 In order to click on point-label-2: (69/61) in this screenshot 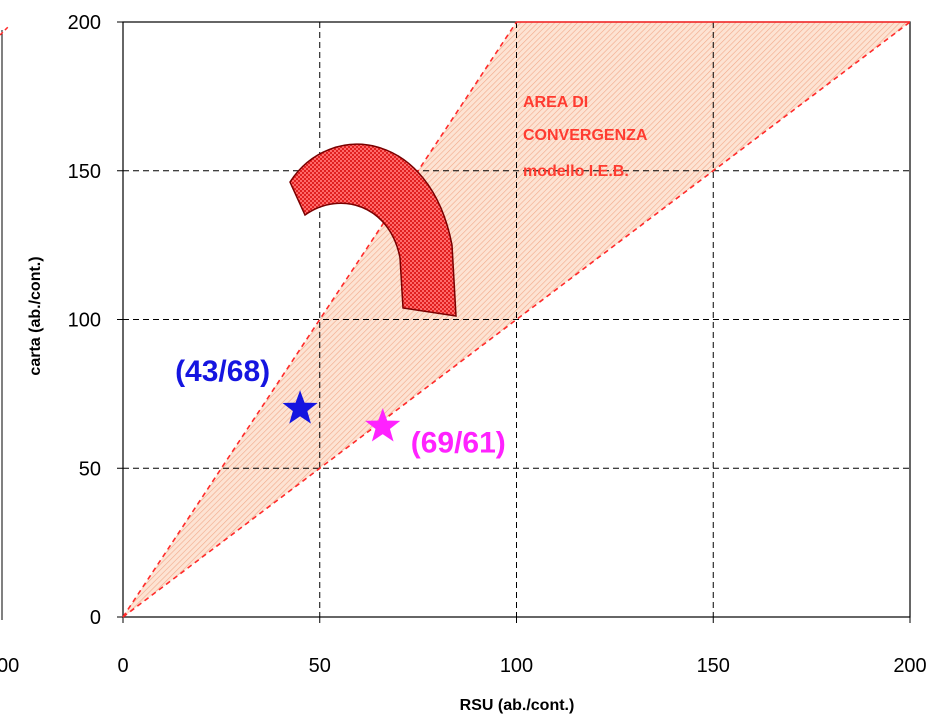, I will do `click(458, 443)`.